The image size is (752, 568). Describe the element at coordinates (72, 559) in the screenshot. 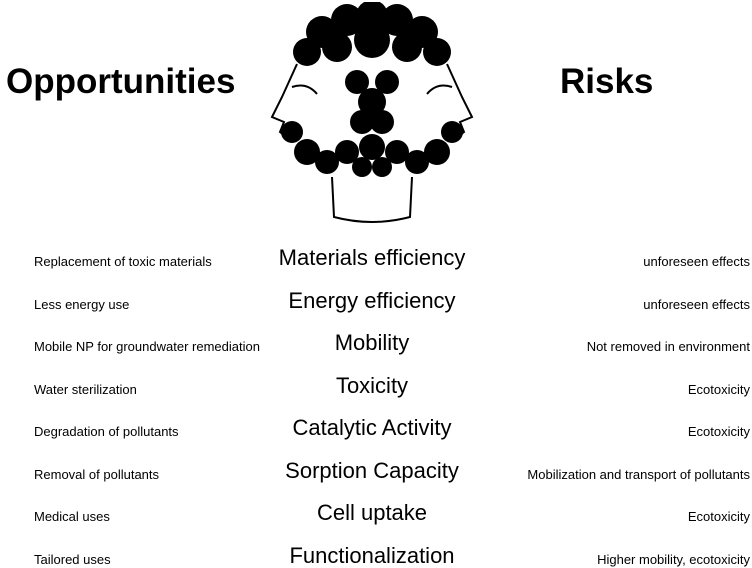

I see `opportunity: Tailored uses` at that location.